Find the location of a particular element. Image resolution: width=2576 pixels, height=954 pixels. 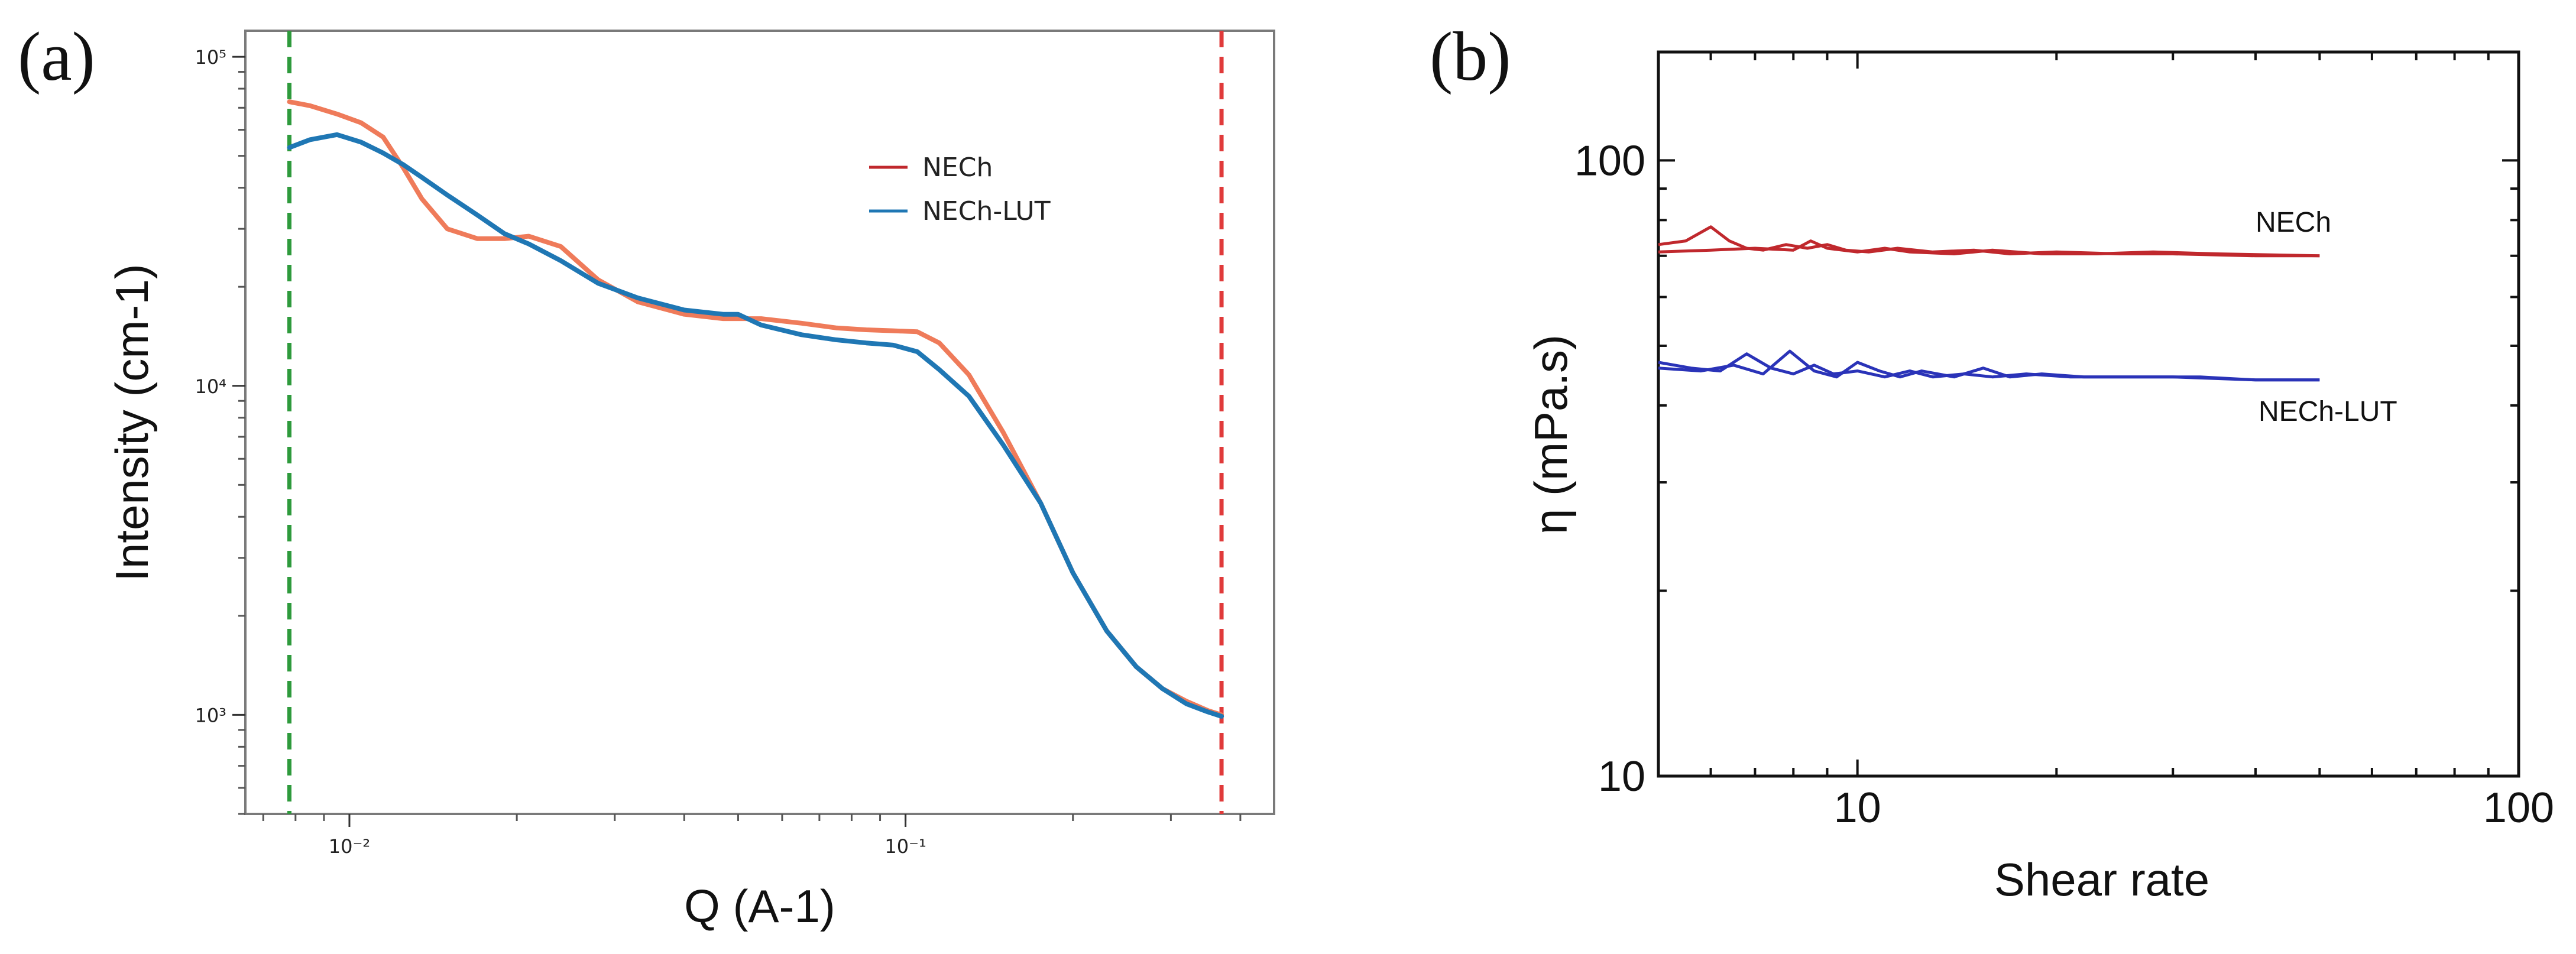

series-nech-lut-3-line is located at coordinates (1989, 365).